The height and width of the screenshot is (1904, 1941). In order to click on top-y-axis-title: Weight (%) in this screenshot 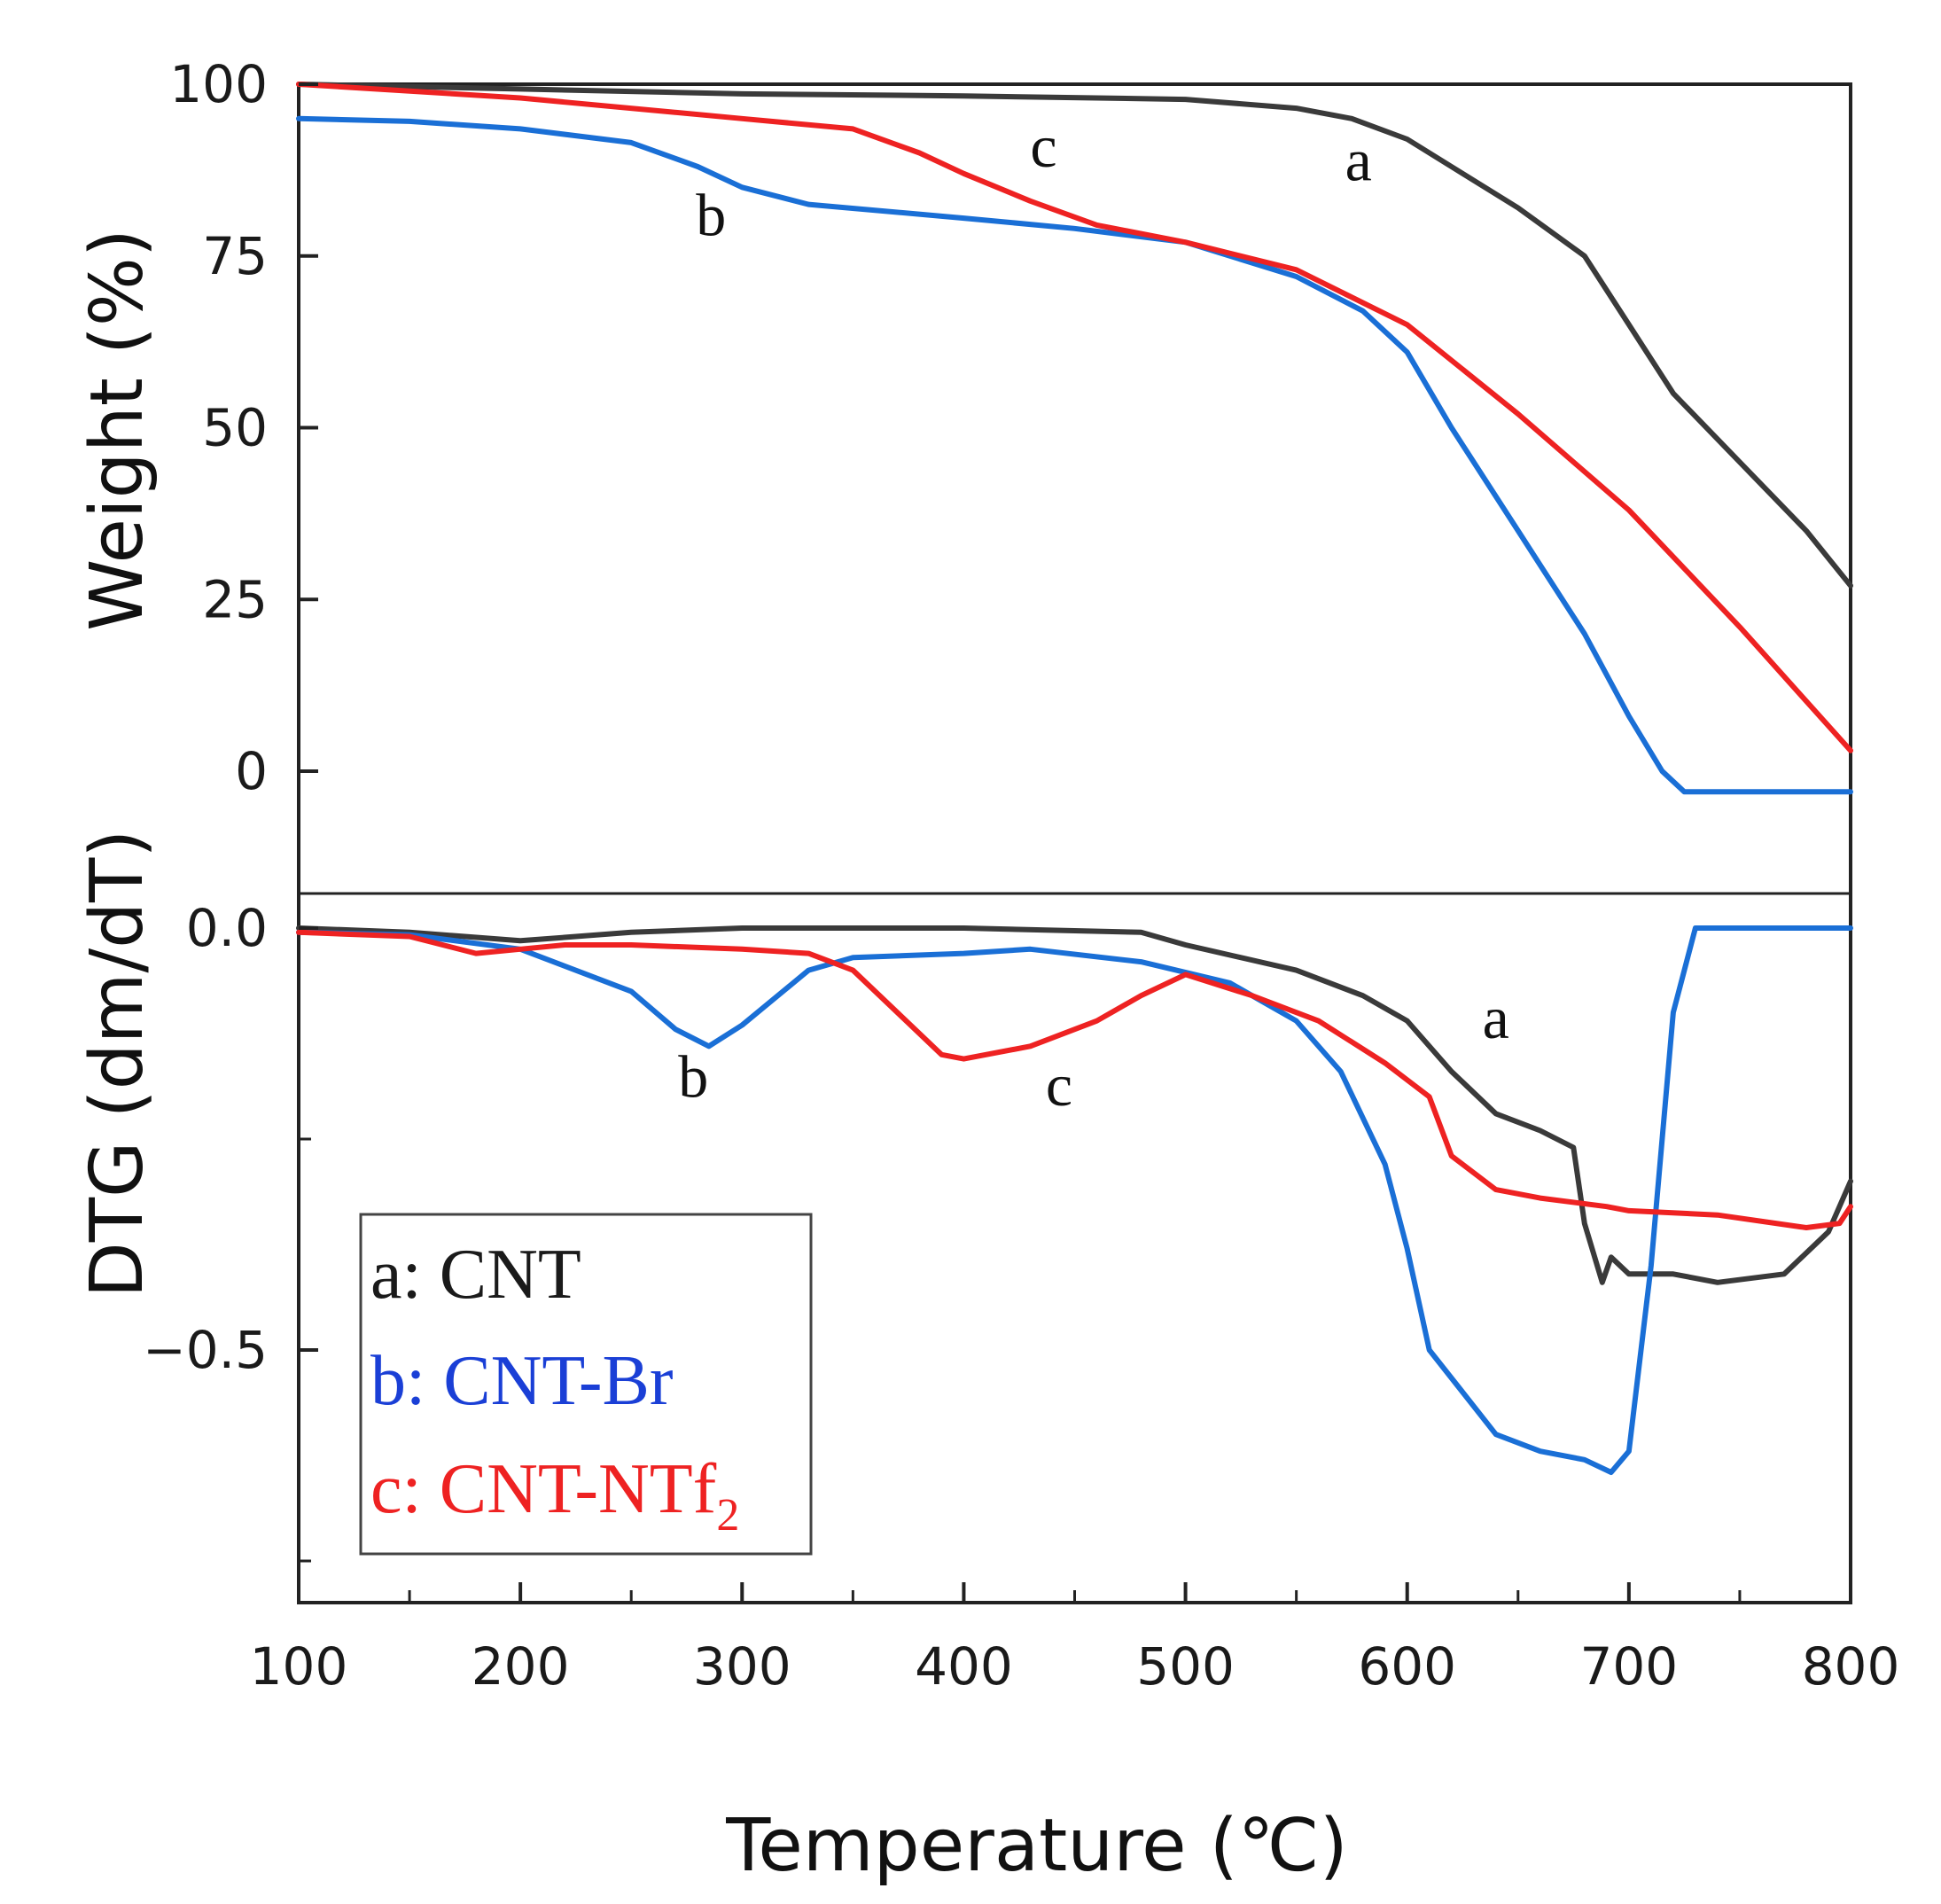, I will do `click(118, 430)`.